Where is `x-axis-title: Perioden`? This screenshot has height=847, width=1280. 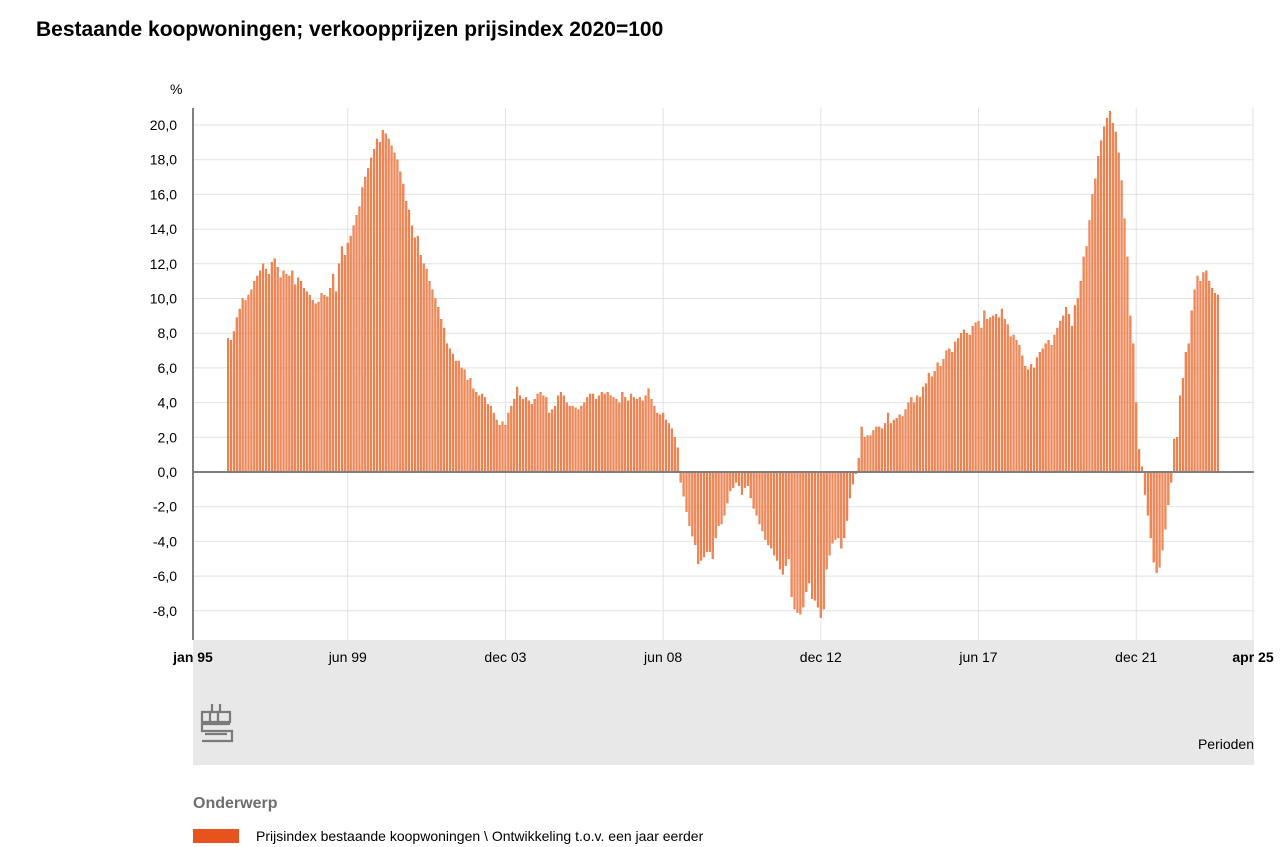
x-axis-title: Perioden is located at coordinates (1226, 744).